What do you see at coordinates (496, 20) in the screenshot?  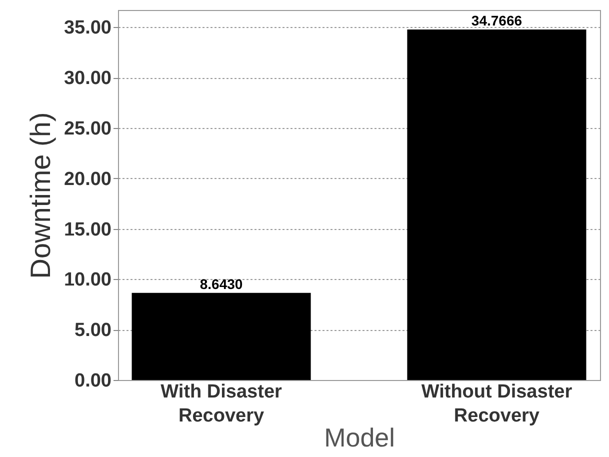 I see `data-label: 34.7666` at bounding box center [496, 20].